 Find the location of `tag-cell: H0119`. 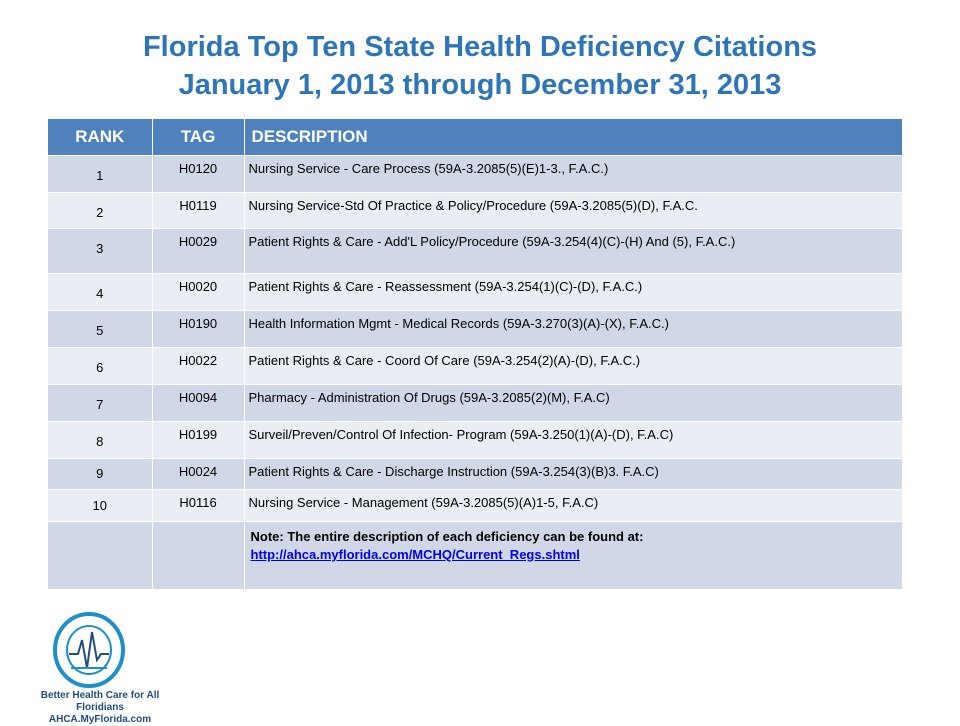

tag-cell: H0119 is located at coordinates (198, 210).